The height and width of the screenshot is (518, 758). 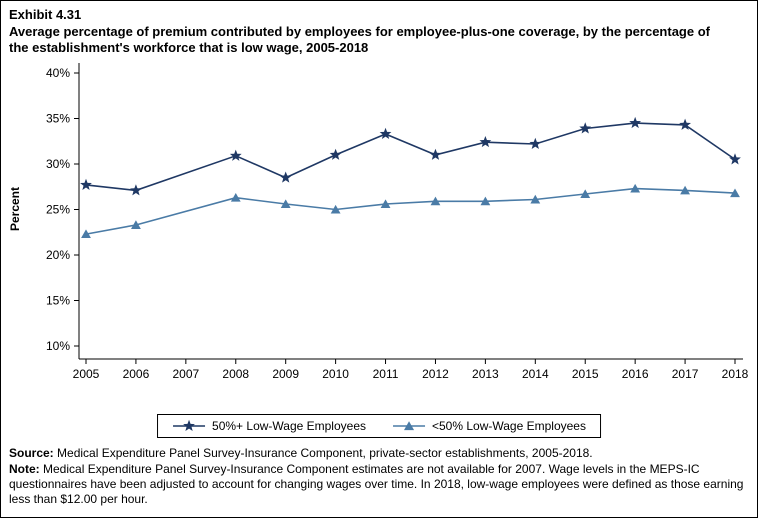 What do you see at coordinates (335, 374) in the screenshot?
I see `x-tick-label: 2010` at bounding box center [335, 374].